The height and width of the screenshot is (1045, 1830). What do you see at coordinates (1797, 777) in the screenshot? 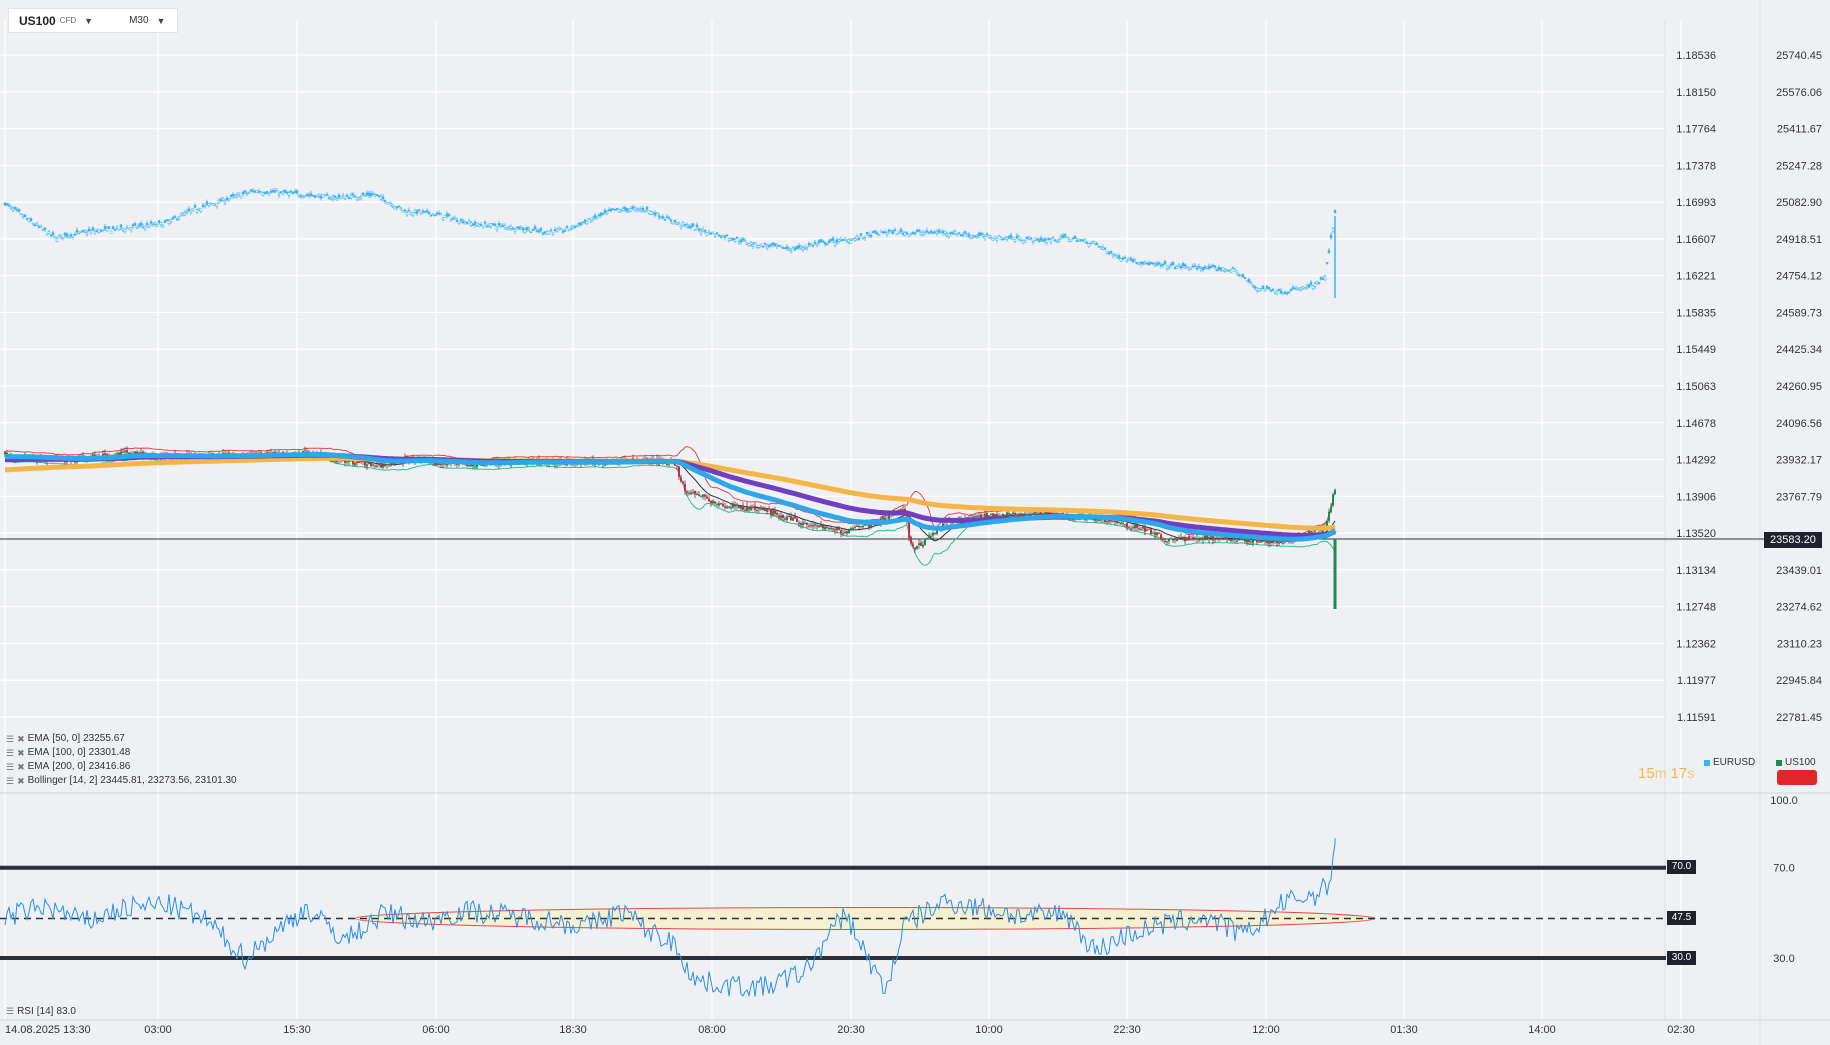
I see `sell-button` at bounding box center [1797, 777].